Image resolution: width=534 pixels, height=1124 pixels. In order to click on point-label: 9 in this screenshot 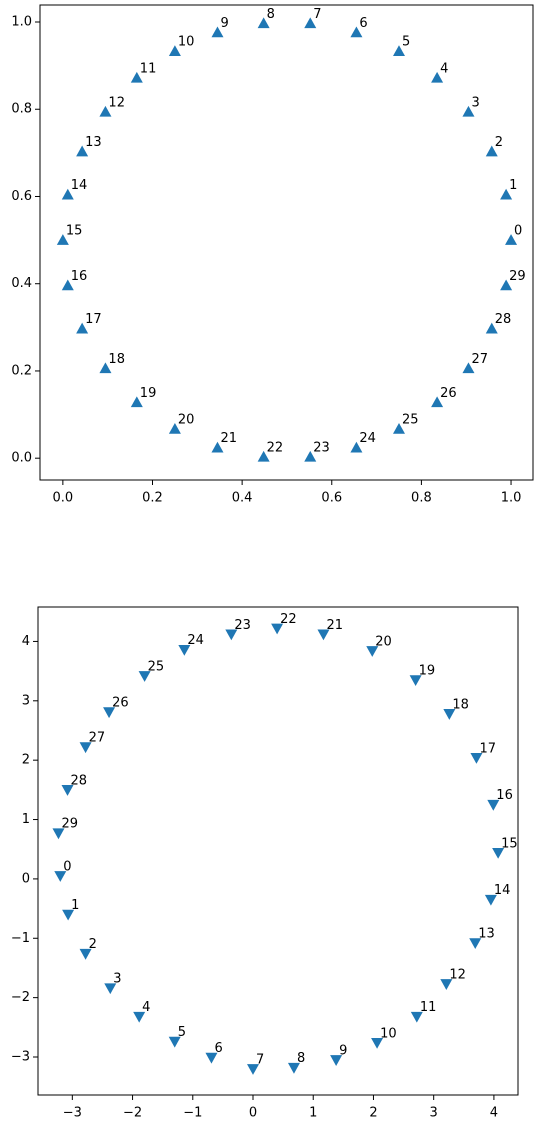, I will do `click(343, 1050)`.